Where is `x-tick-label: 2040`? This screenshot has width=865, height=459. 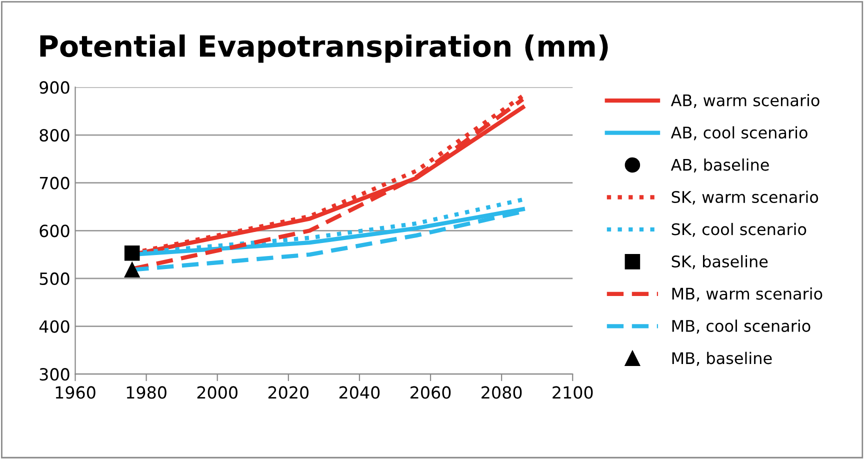 x-tick-label: 2040 is located at coordinates (359, 392).